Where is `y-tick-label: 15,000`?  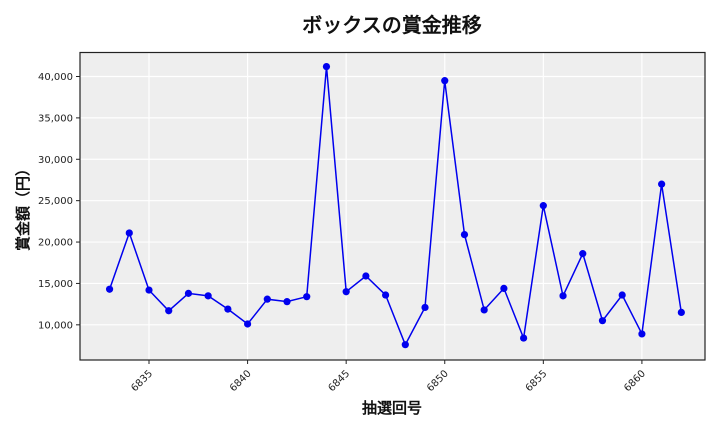
y-tick-label: 15,000 is located at coordinates (55, 284).